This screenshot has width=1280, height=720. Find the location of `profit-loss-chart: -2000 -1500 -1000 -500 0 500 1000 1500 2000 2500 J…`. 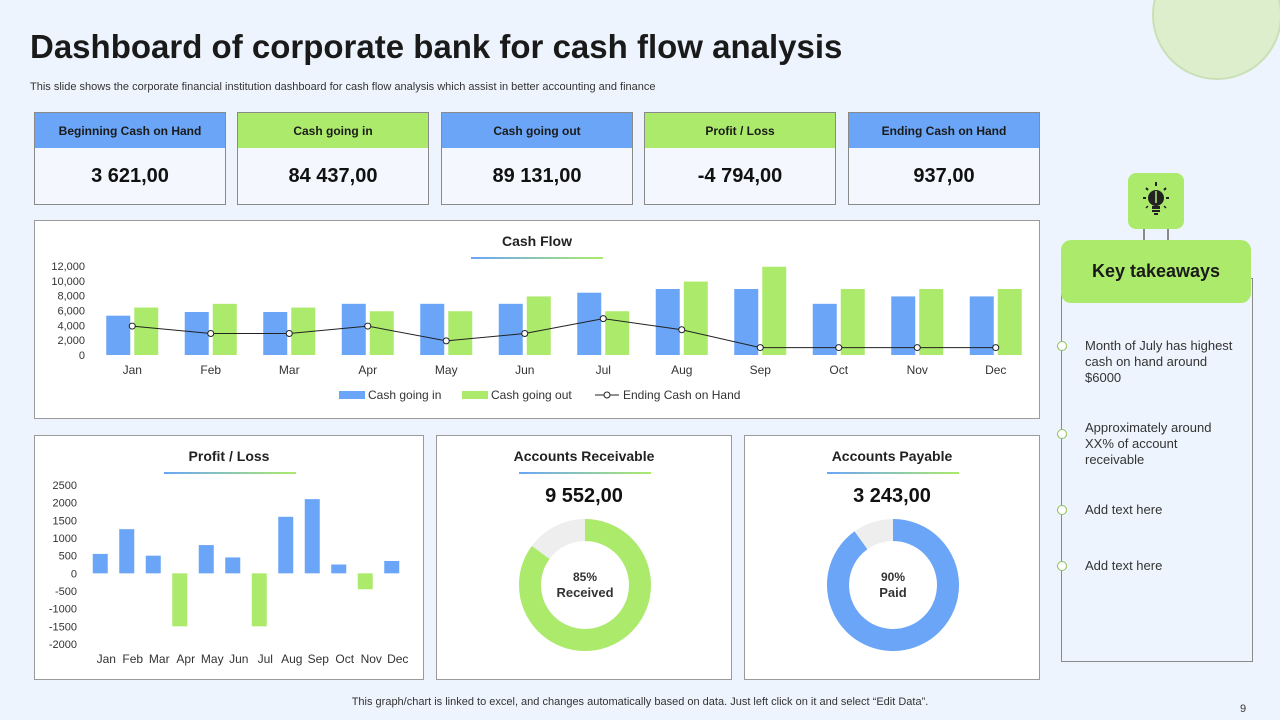

profit-loss-chart: -2000 -1500 -1000 -500 0 500 1000 1500 2000 2500 J… is located at coordinates (230, 558).